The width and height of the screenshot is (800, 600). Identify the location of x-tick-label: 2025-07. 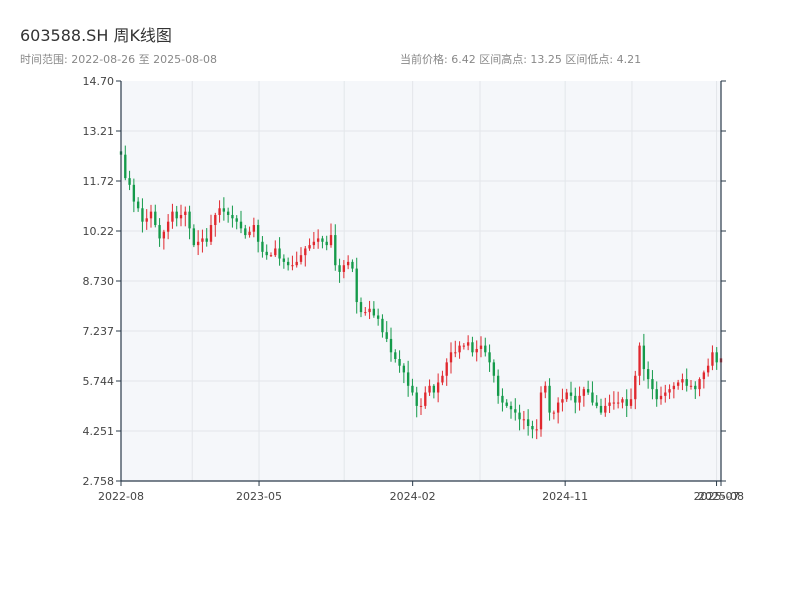
(717, 496).